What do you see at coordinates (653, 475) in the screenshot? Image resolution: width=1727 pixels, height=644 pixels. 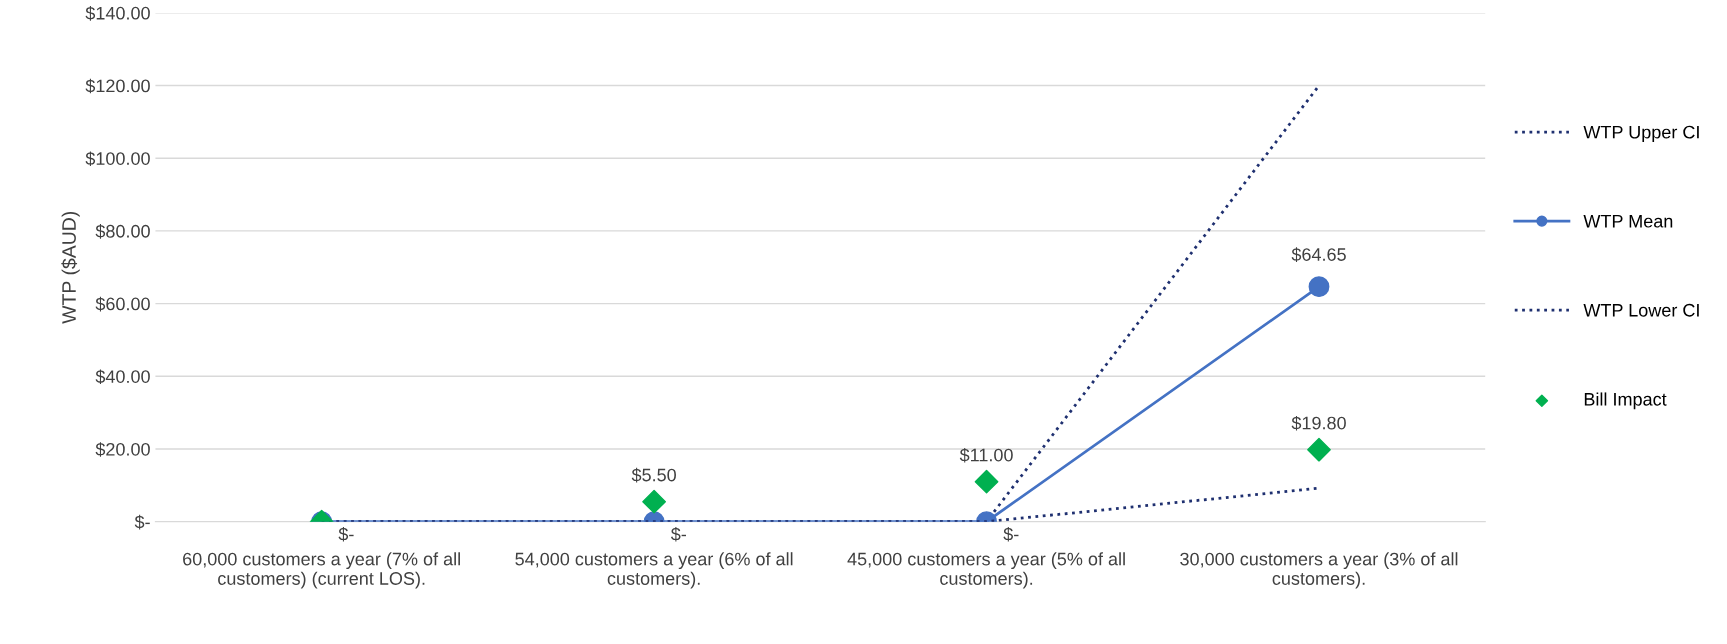 I see `data-label: $5.50` at bounding box center [653, 475].